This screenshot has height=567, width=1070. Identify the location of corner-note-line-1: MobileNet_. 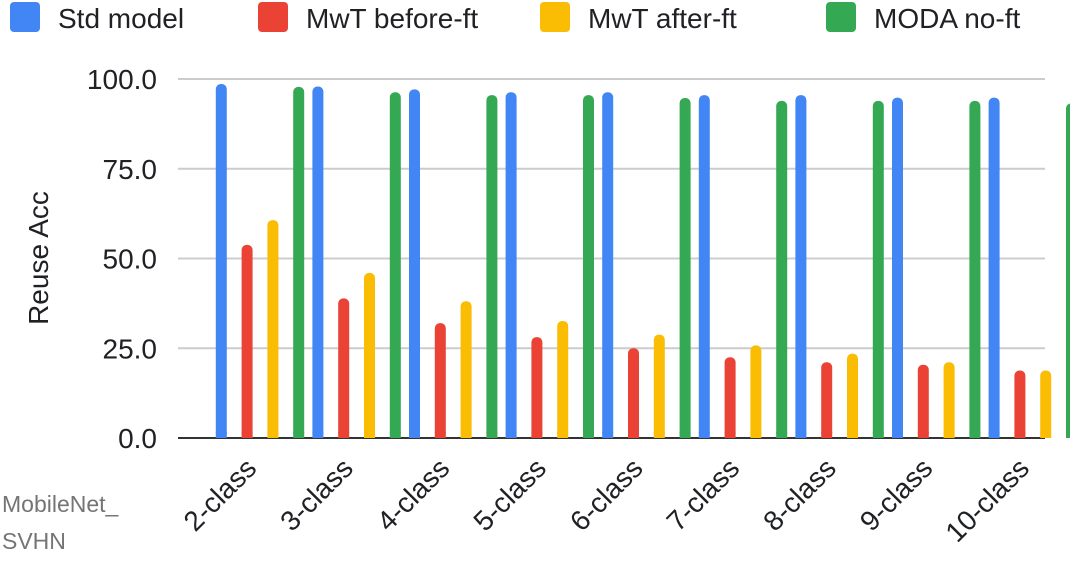
(61, 504).